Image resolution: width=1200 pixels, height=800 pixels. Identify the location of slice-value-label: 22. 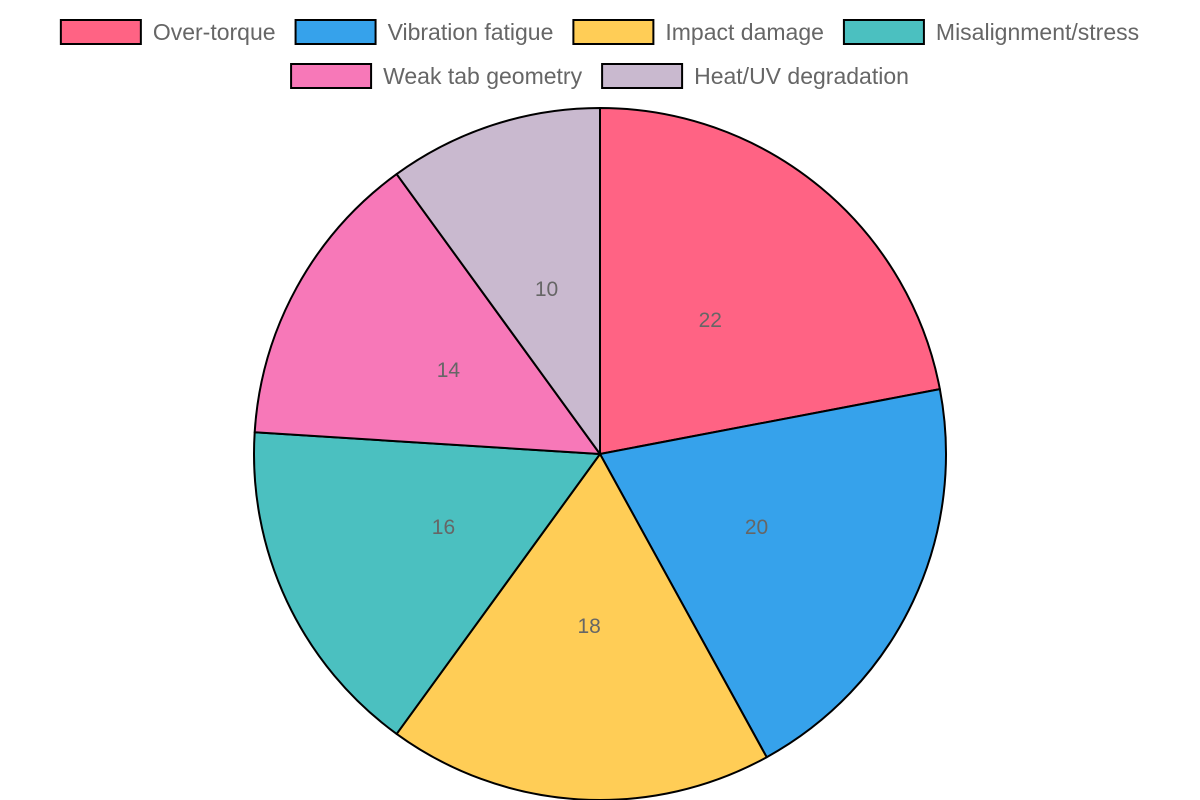
(710, 320).